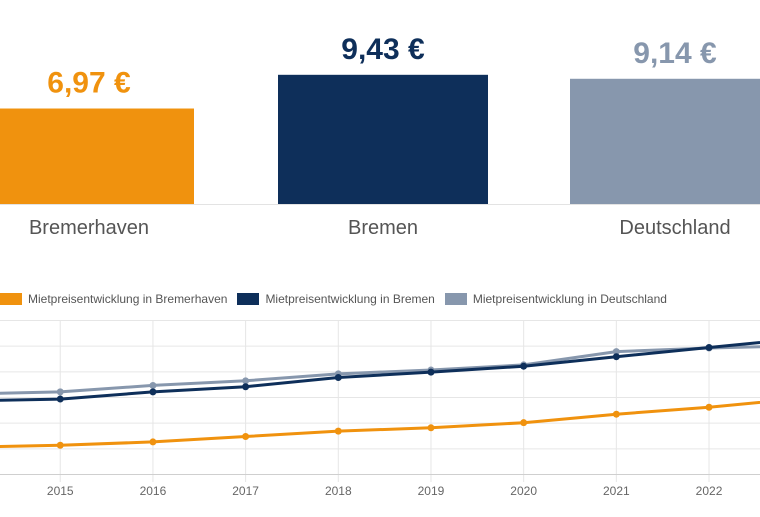 Image resolution: width=760 pixels, height=517 pixels. Describe the element at coordinates (674, 228) in the screenshot. I see `bar-category-label: Deutschland` at that location.